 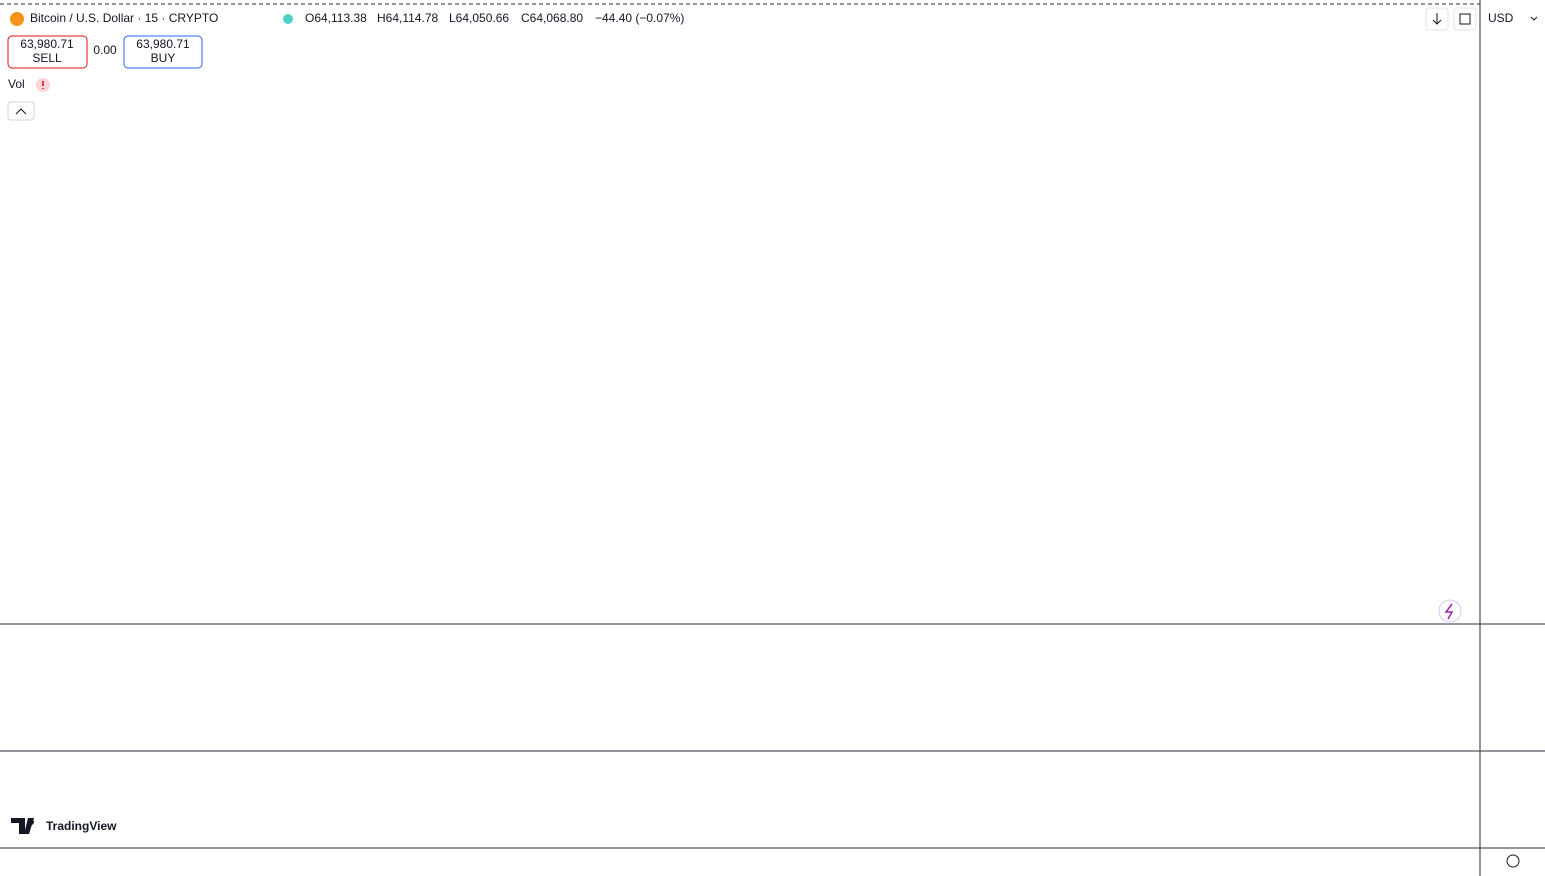 What do you see at coordinates (16, 84) in the screenshot?
I see `volume-label: Vol` at bounding box center [16, 84].